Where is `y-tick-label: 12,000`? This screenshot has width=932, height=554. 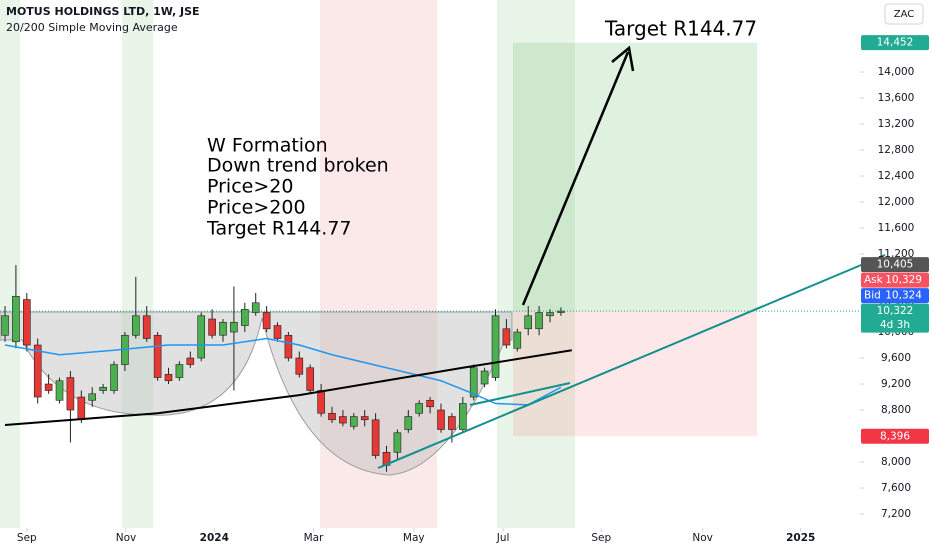 y-tick-label: 12,000 is located at coordinates (896, 202).